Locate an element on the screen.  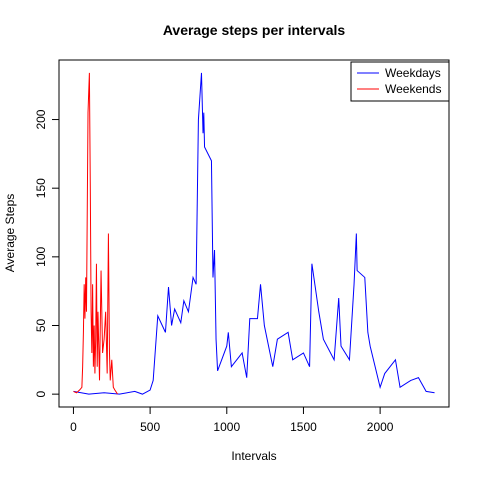
x-tick-label: 500 is located at coordinates (150, 427).